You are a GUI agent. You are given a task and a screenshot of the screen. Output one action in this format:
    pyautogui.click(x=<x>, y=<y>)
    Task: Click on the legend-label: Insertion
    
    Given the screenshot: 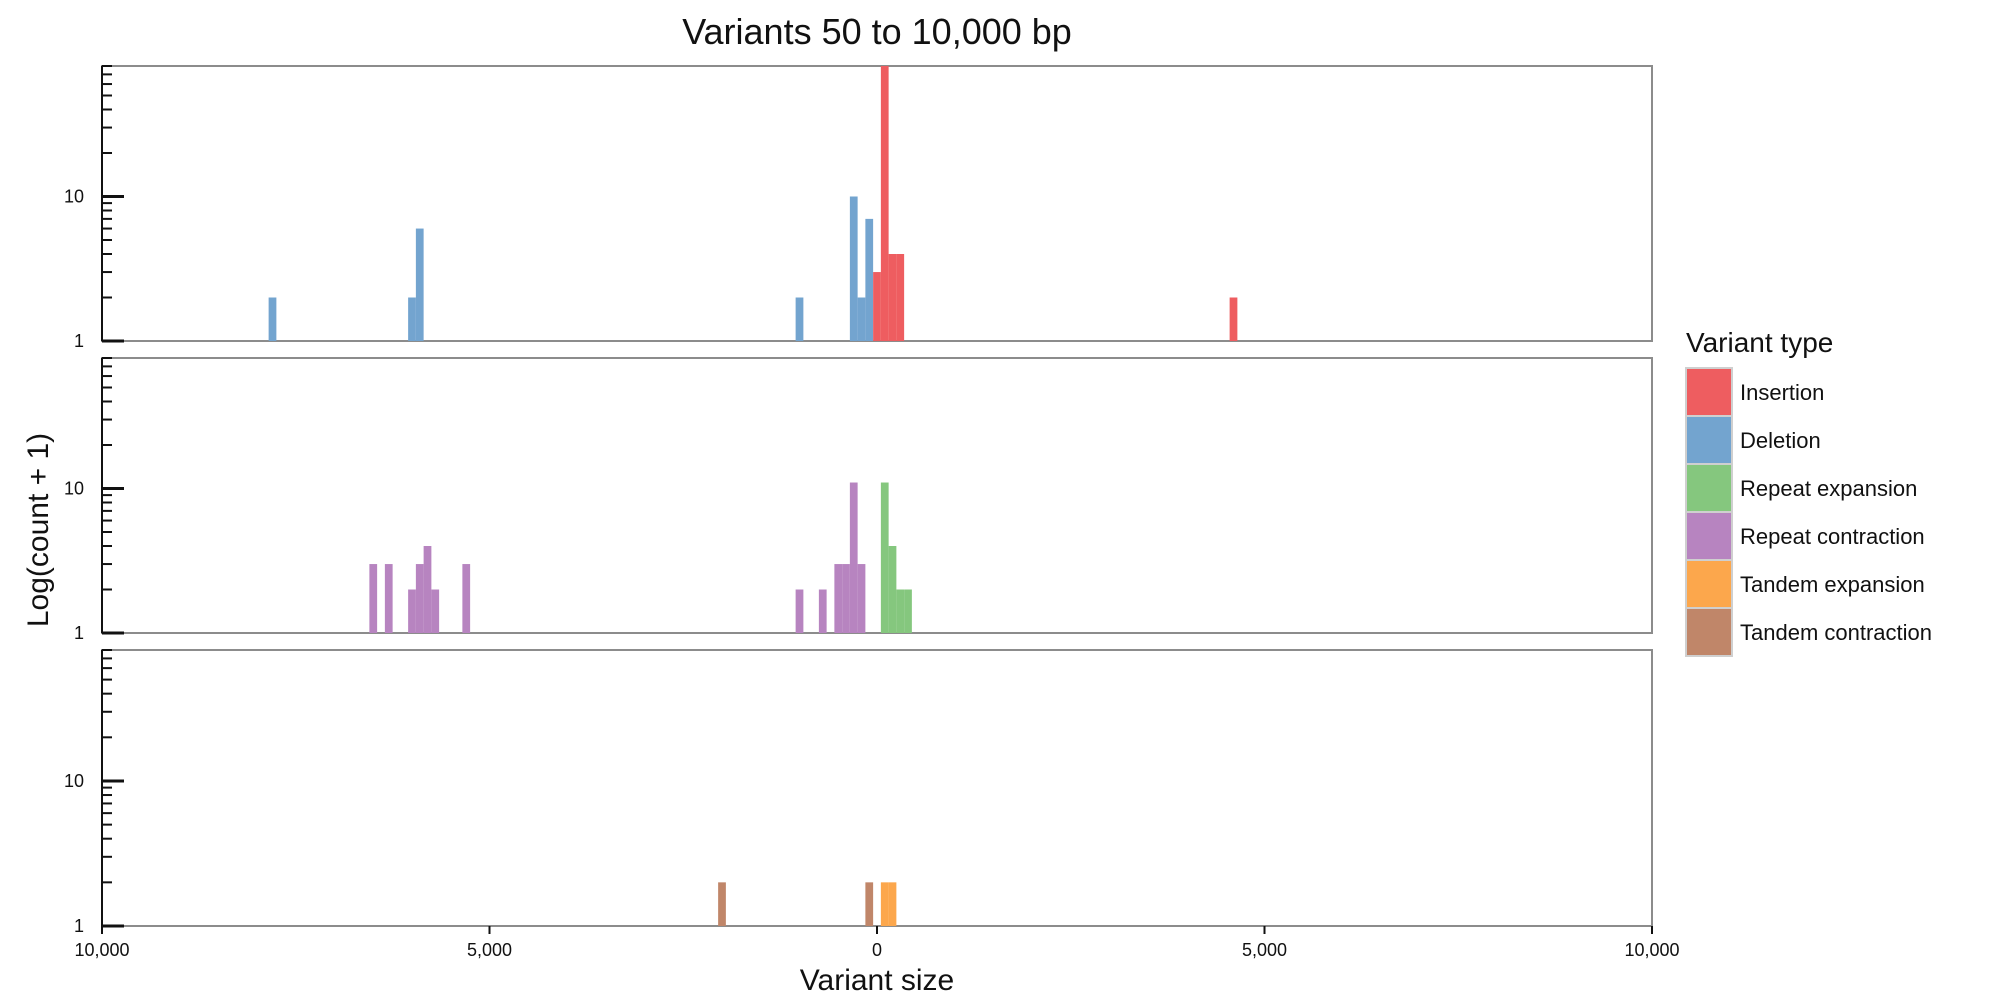 What is the action you would take?
    pyautogui.click(x=1782, y=392)
    